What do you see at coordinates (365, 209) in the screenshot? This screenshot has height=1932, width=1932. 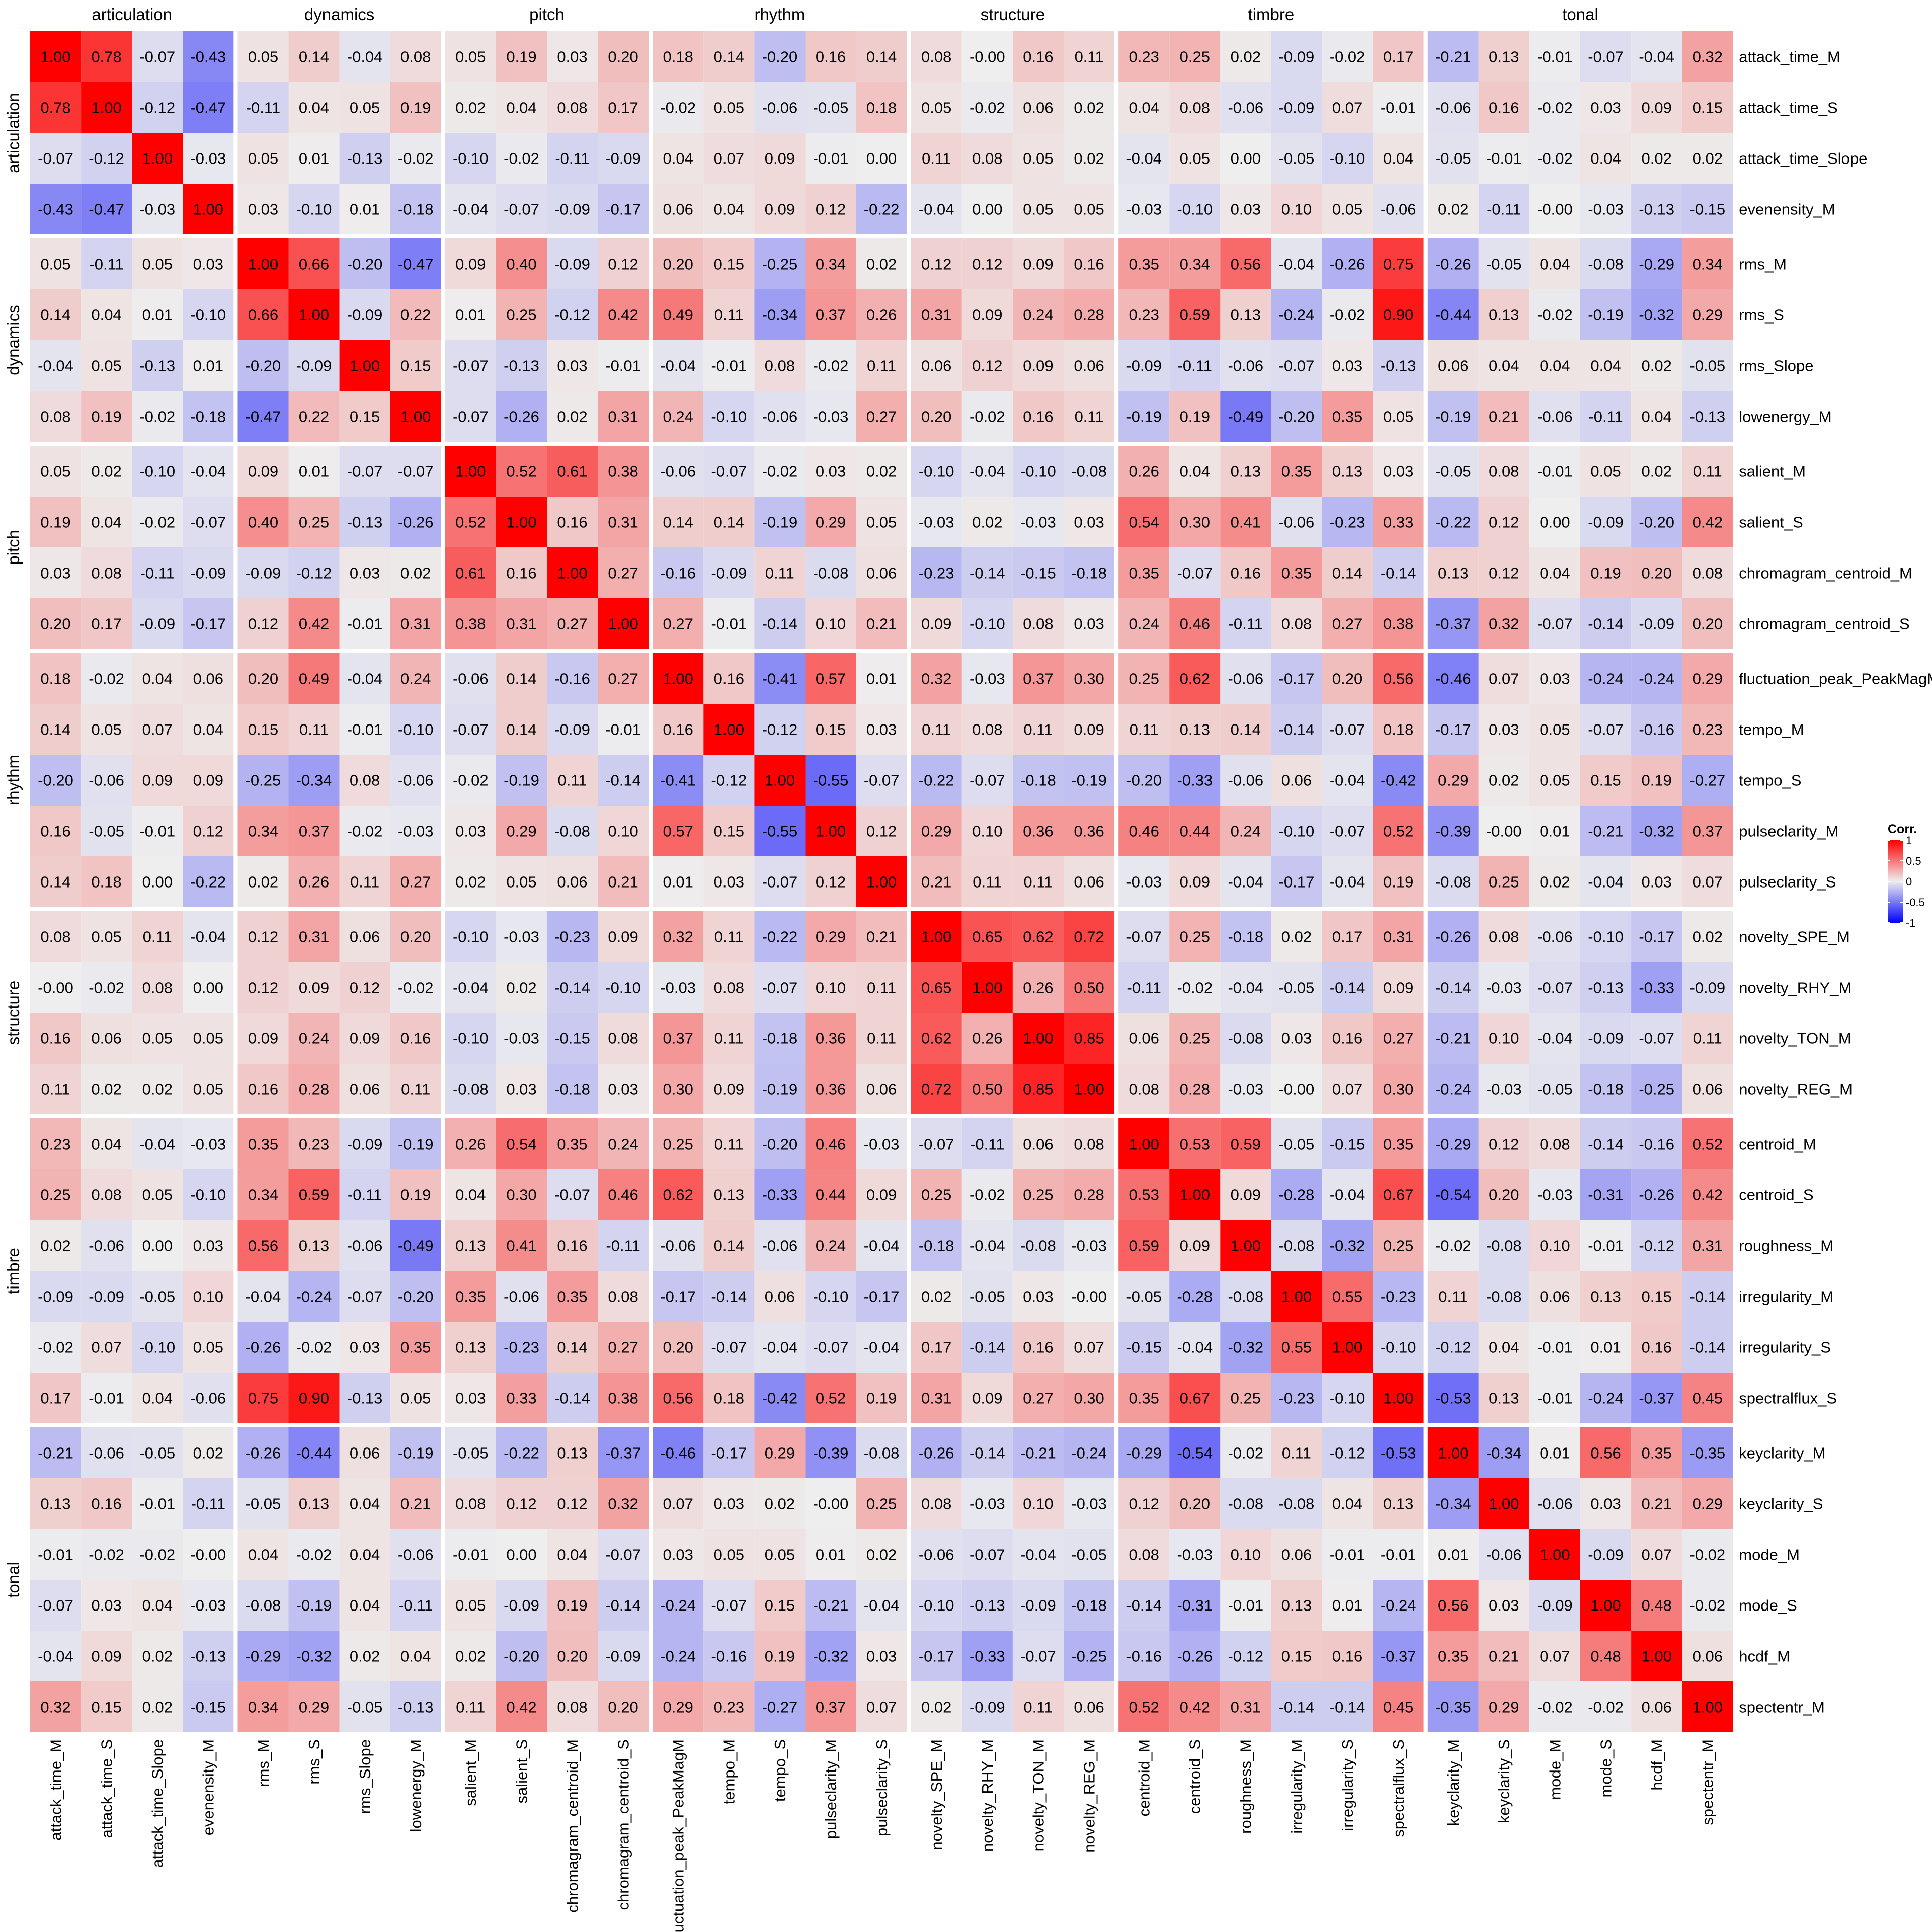 I see `cell-value-label: 0.01` at bounding box center [365, 209].